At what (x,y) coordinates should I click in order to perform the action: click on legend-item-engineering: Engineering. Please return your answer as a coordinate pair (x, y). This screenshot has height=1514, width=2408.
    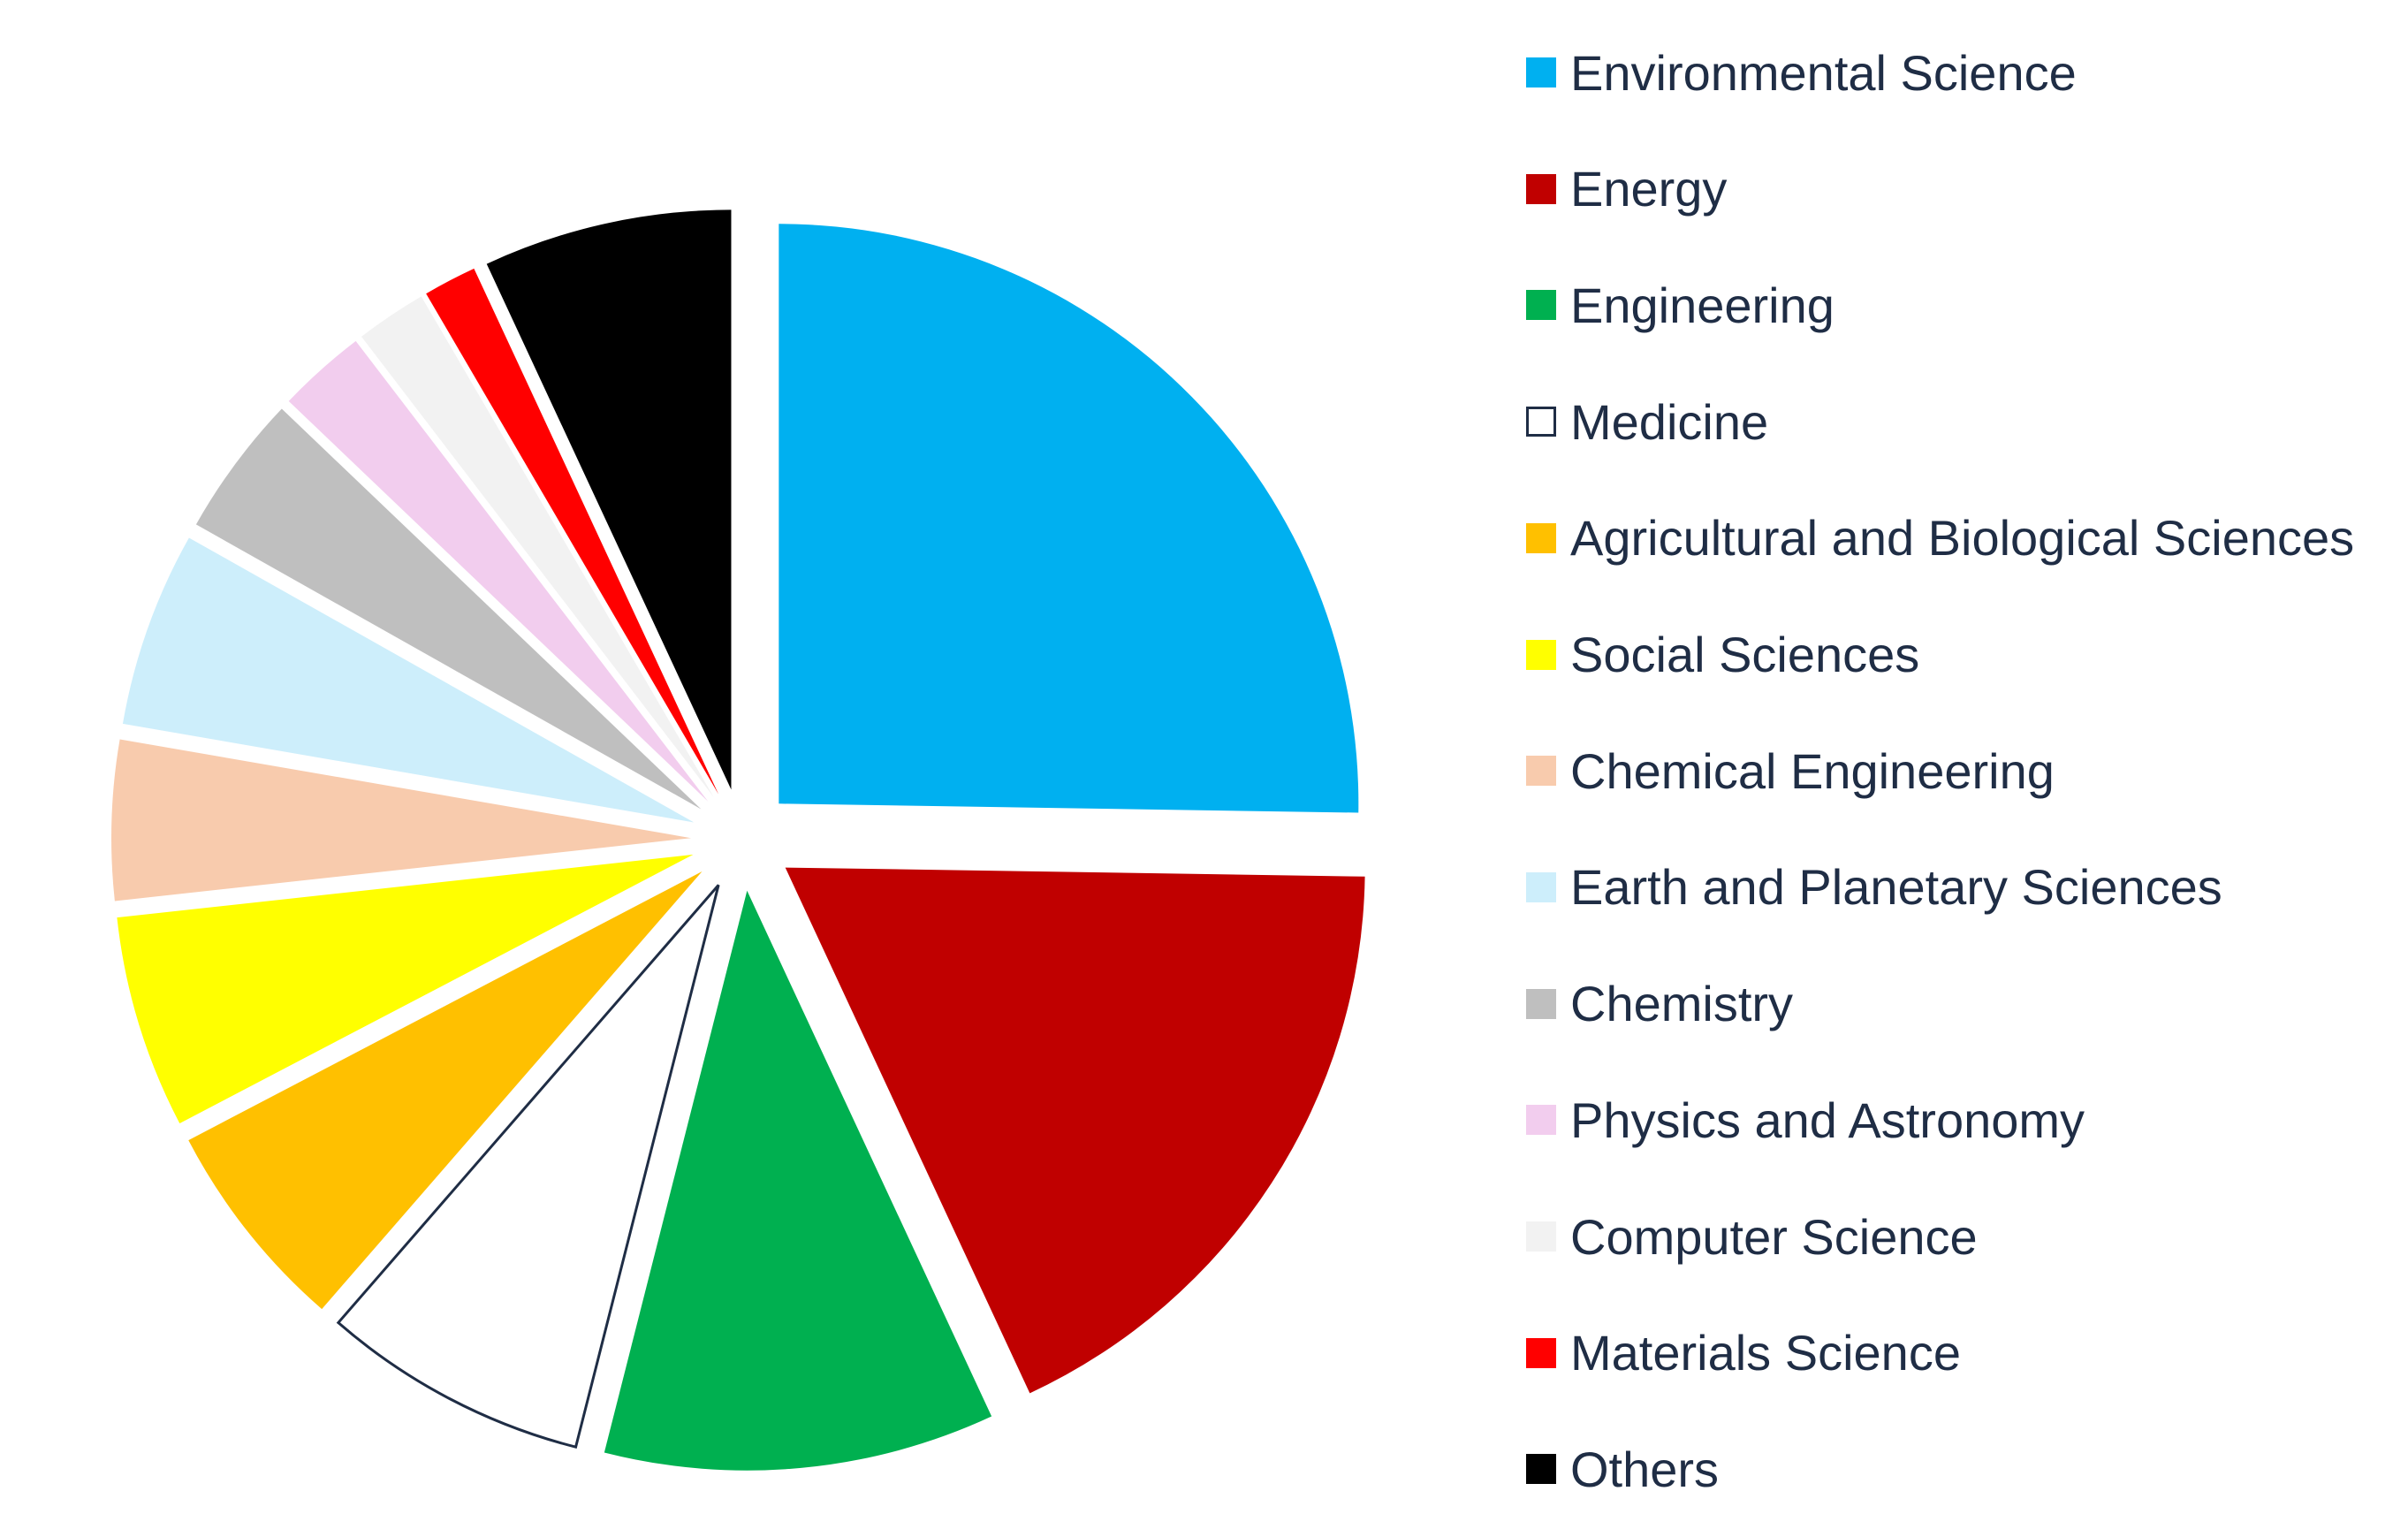
    Looking at the image, I should click on (1680, 305).